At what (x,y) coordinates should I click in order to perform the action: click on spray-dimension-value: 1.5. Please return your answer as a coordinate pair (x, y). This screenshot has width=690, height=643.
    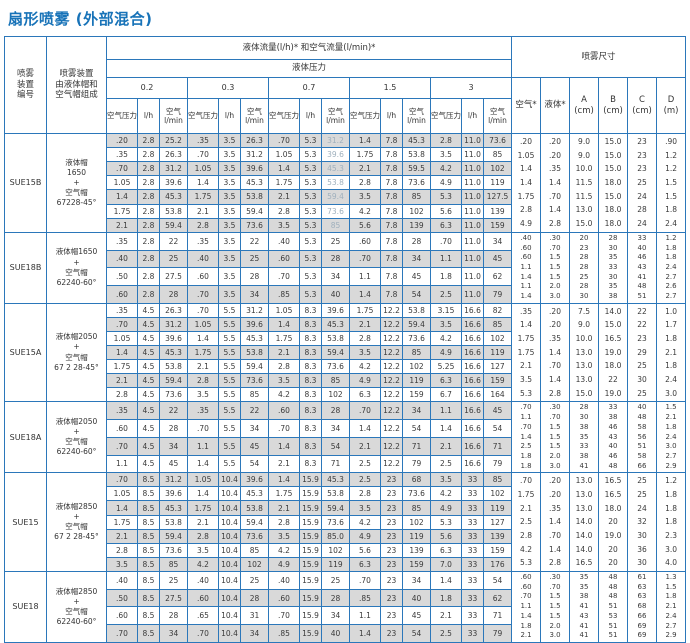
    Looking at the image, I should click on (671, 183).